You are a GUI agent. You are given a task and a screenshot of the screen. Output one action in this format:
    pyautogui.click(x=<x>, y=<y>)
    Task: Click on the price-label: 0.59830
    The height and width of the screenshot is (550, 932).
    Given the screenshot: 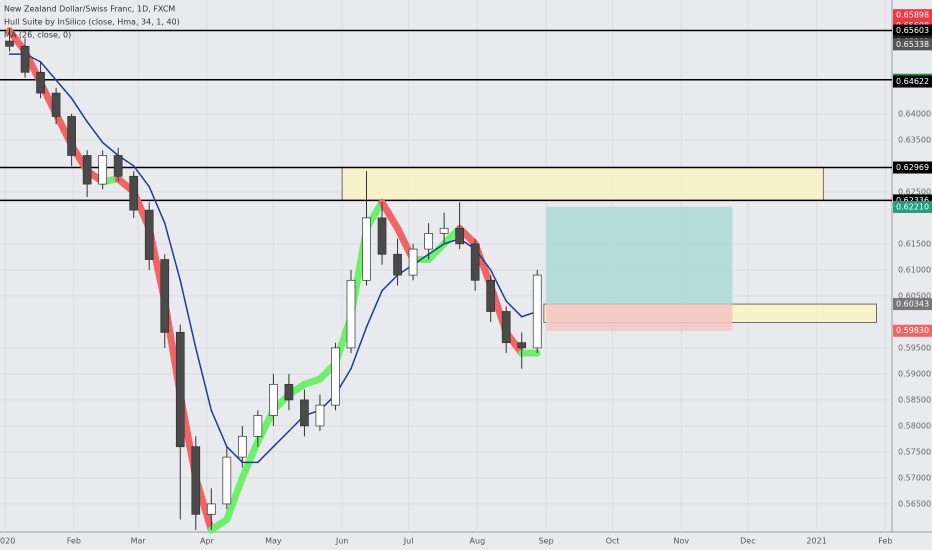 What is the action you would take?
    pyautogui.click(x=912, y=330)
    